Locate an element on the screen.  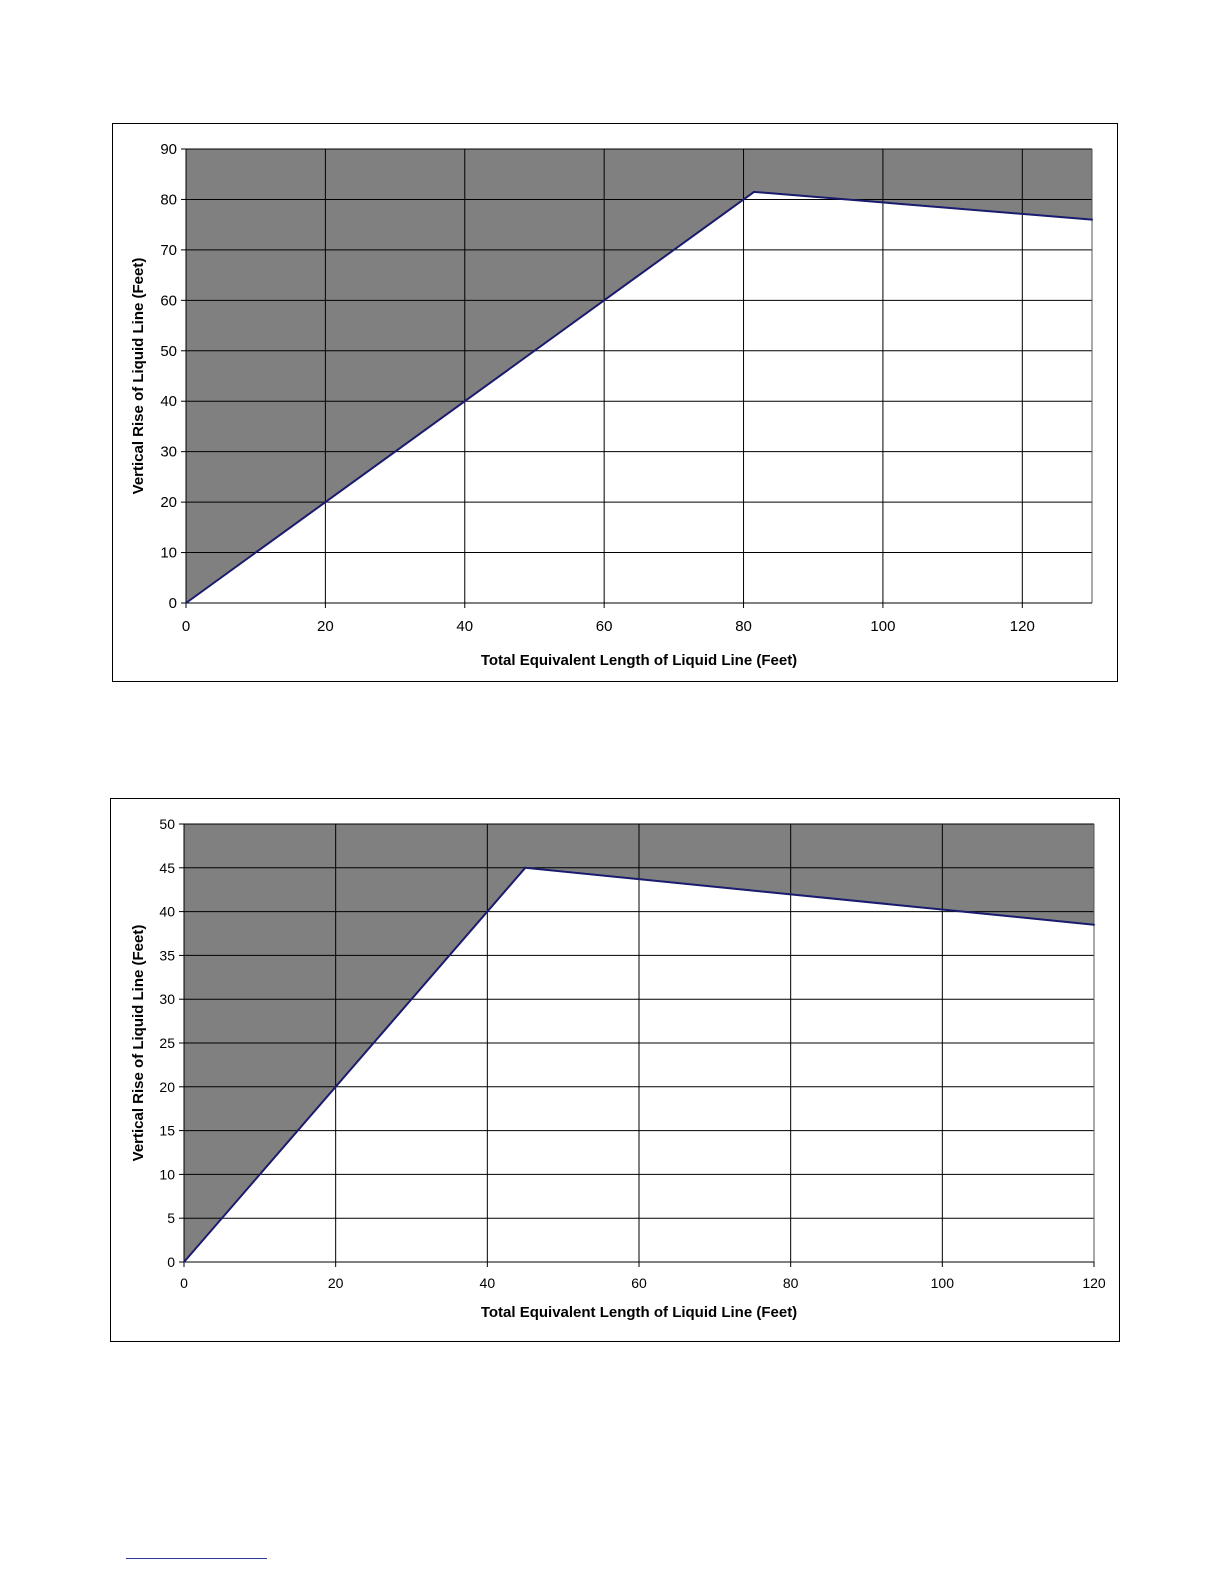
y-tick-label: 35 is located at coordinates (167, 955).